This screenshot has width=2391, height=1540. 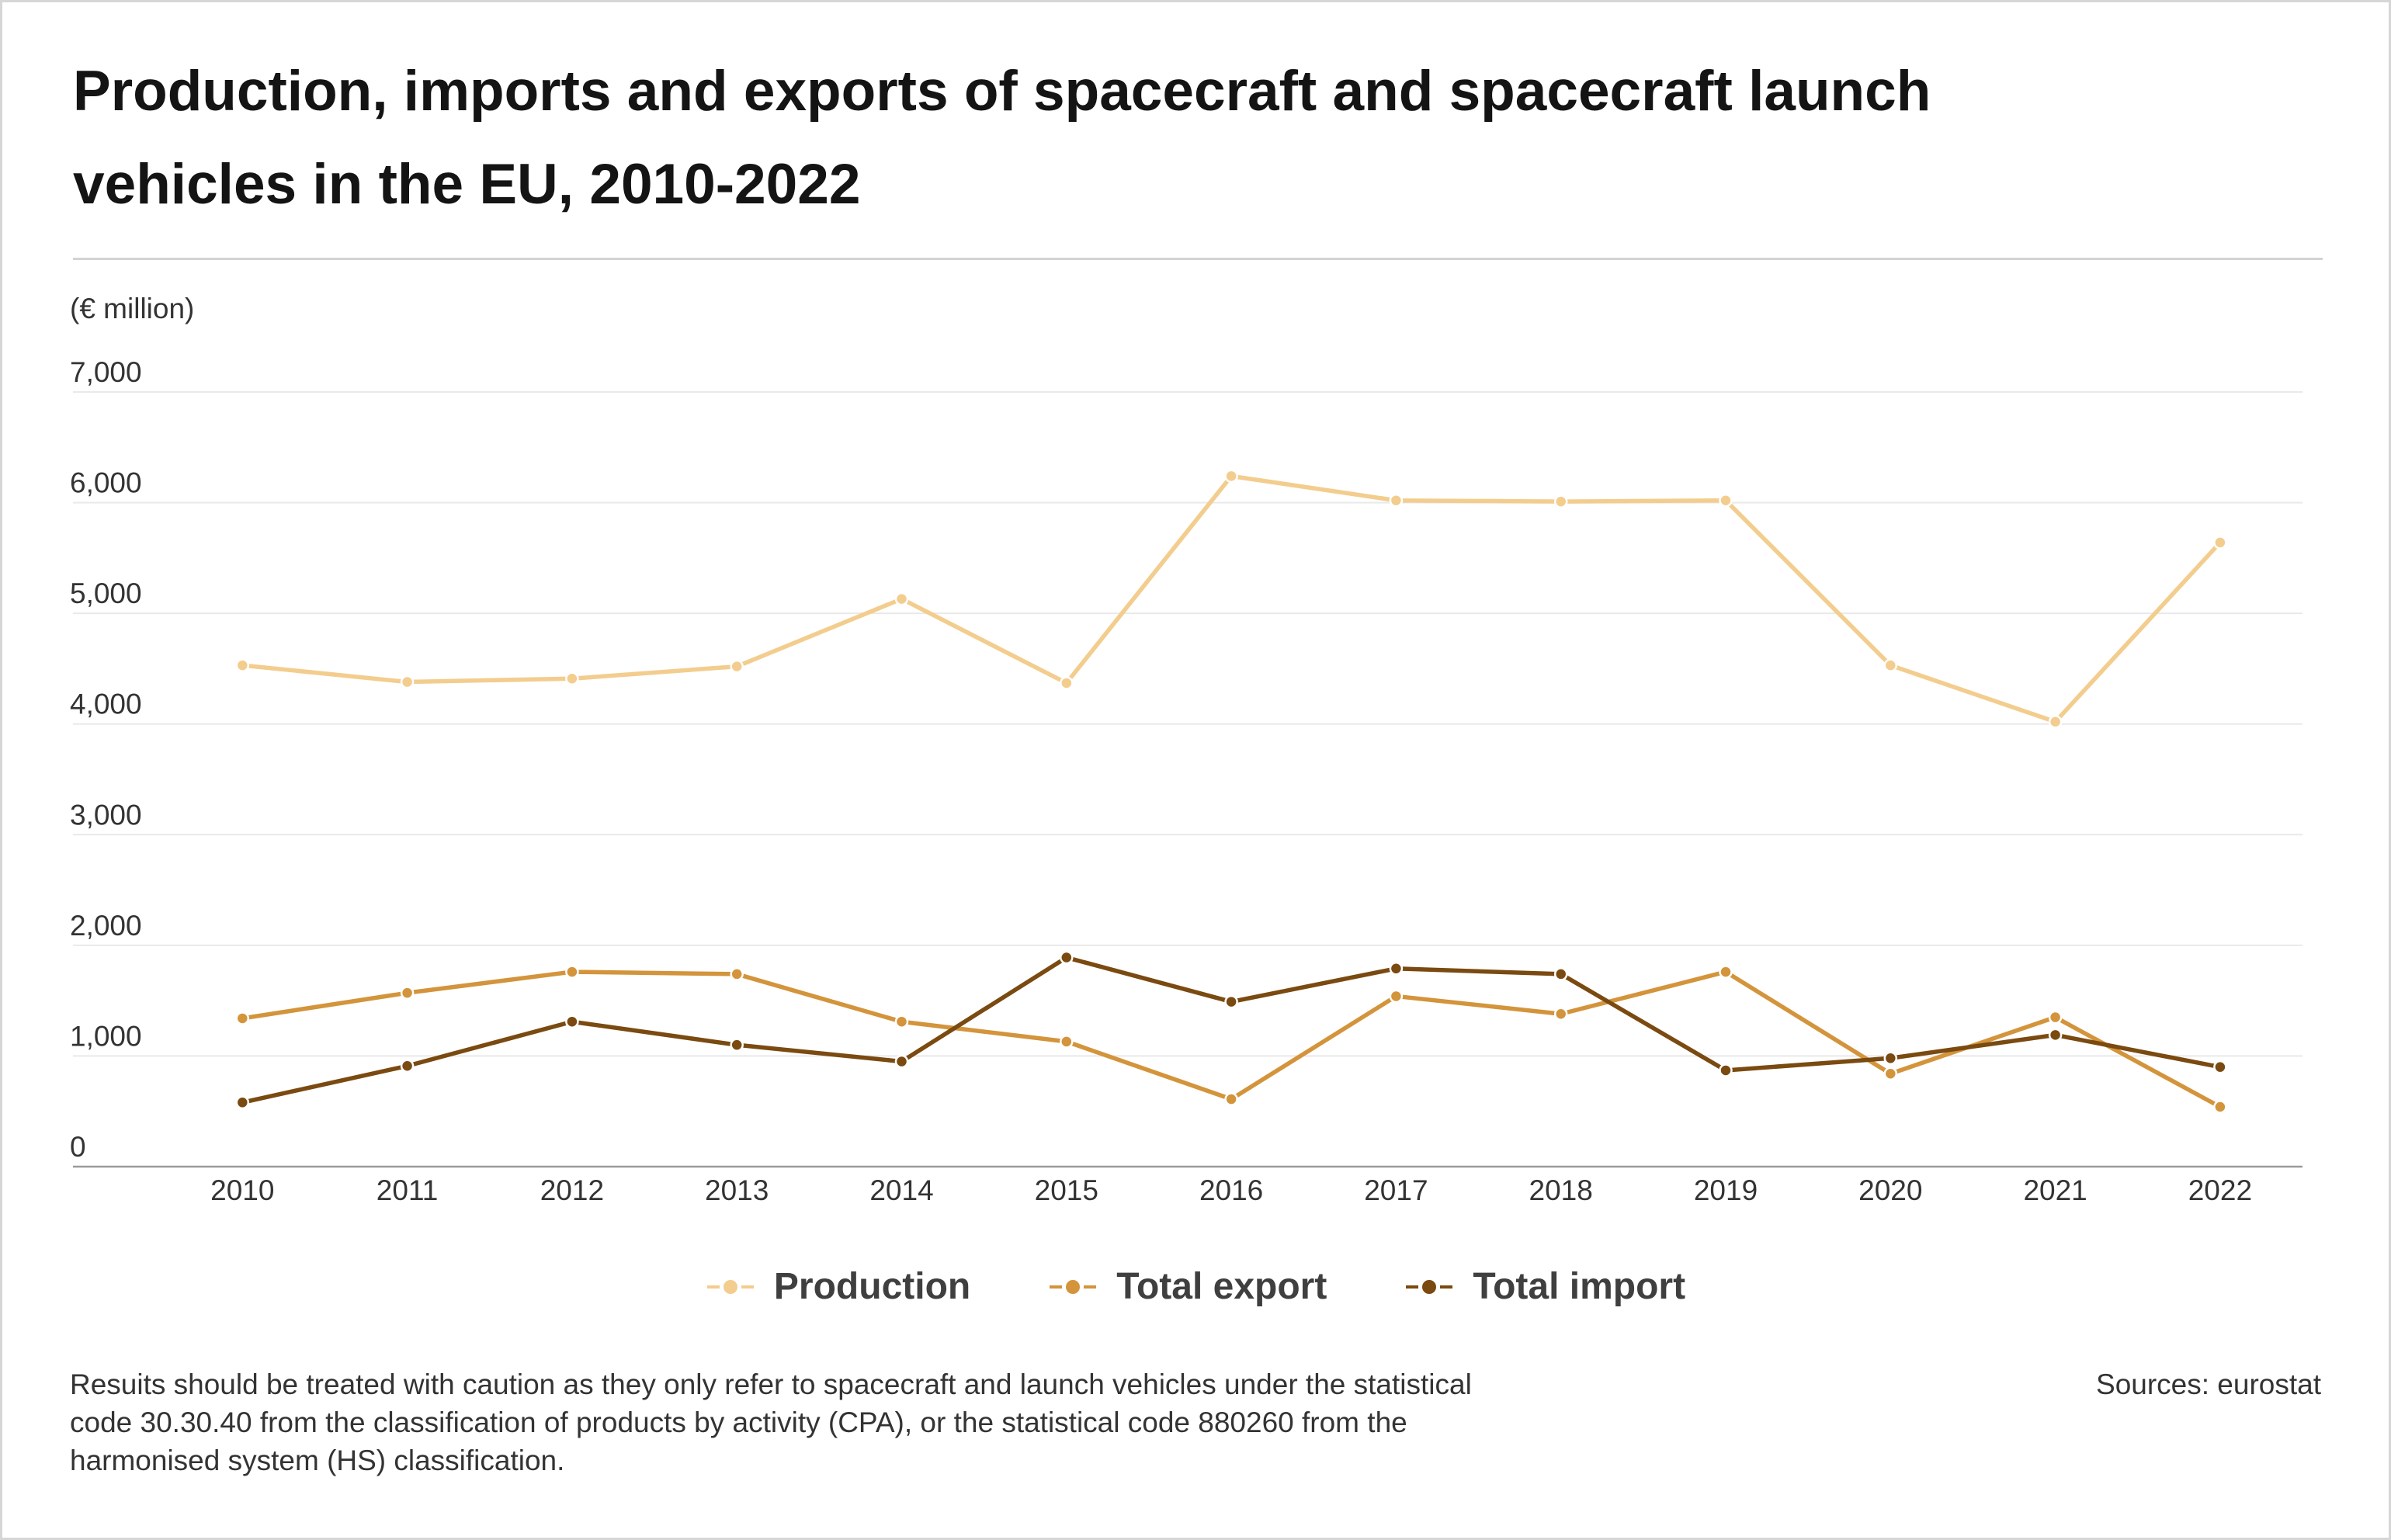 I want to click on x-tick-label: 2016, so click(x=1231, y=1190).